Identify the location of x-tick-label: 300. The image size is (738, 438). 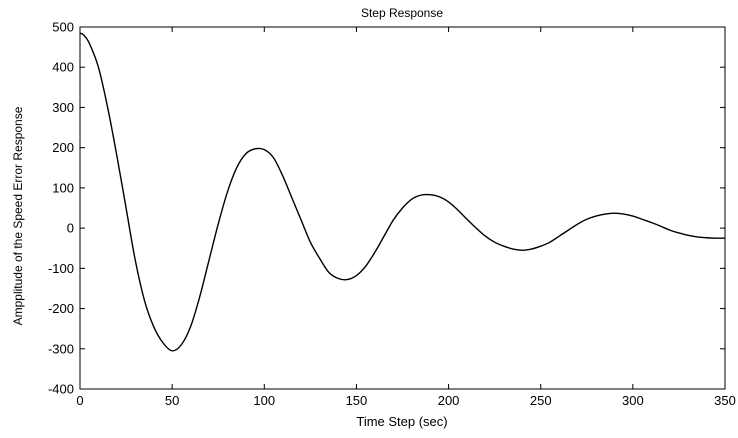
(633, 400).